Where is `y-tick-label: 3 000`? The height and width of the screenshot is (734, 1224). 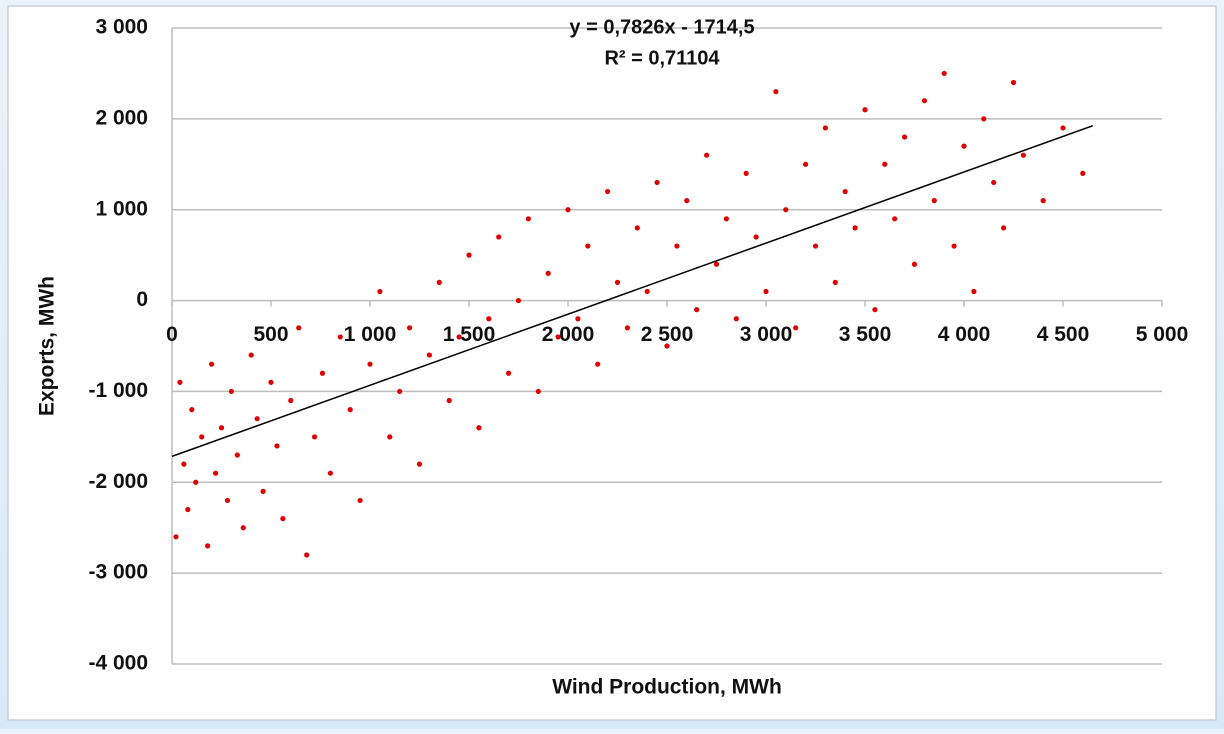 y-tick-label: 3 000 is located at coordinates (121, 27).